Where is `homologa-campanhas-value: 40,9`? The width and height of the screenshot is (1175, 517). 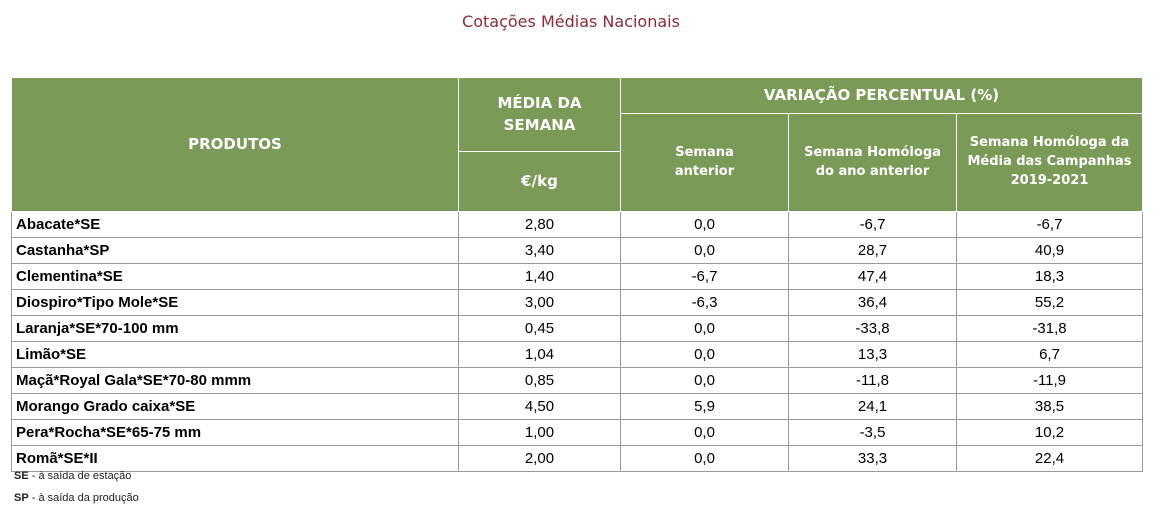 homologa-campanhas-value: 40,9 is located at coordinates (1049, 250).